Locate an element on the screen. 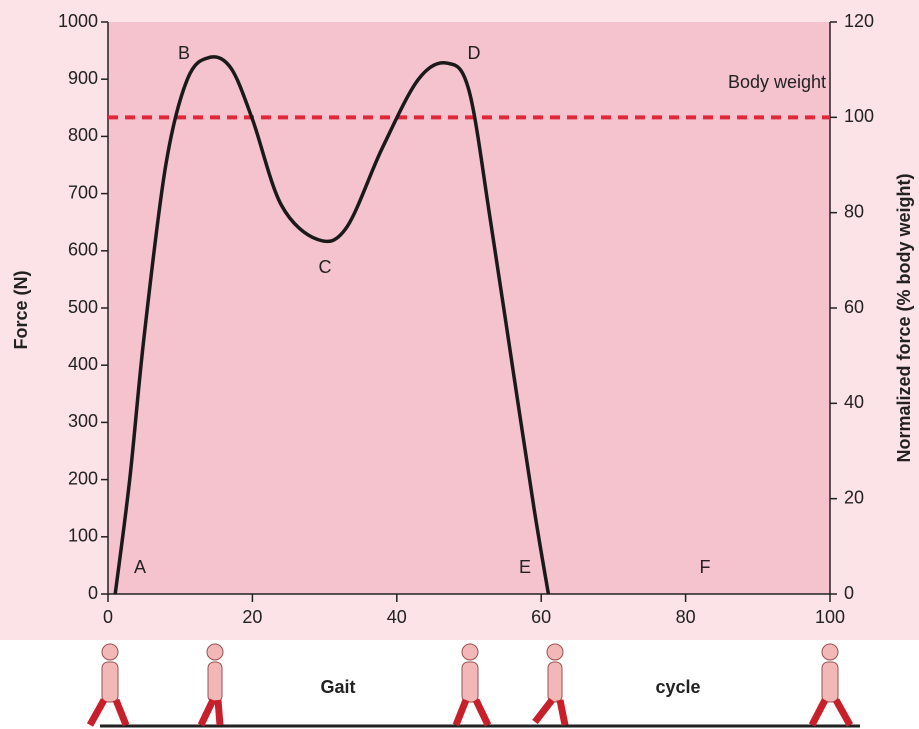  y-tick-label: 100 is located at coordinates (83, 536).